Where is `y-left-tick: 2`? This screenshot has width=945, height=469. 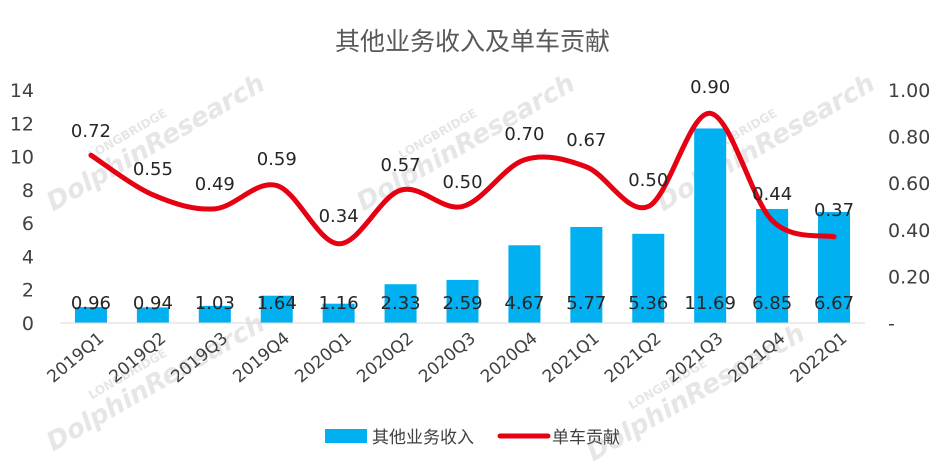 y-left-tick: 2 is located at coordinates (28, 291).